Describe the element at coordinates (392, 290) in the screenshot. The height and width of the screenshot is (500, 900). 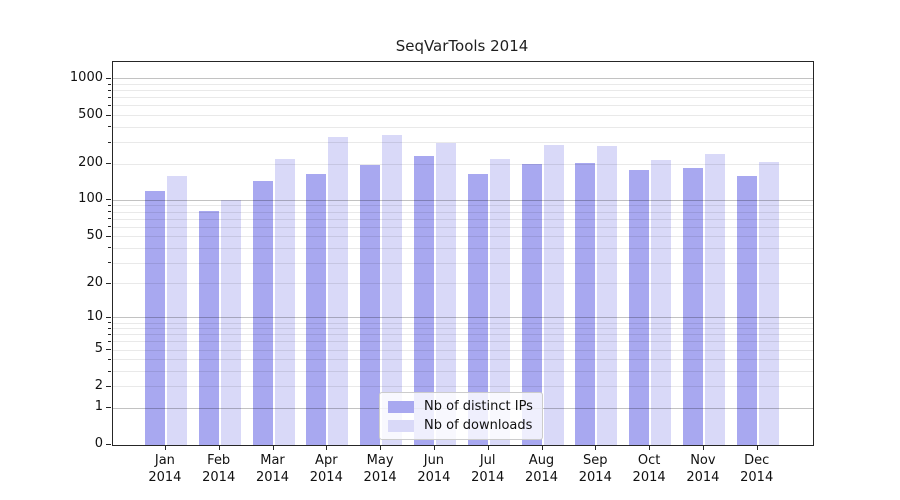
I see `bar-downloads-may` at that location.